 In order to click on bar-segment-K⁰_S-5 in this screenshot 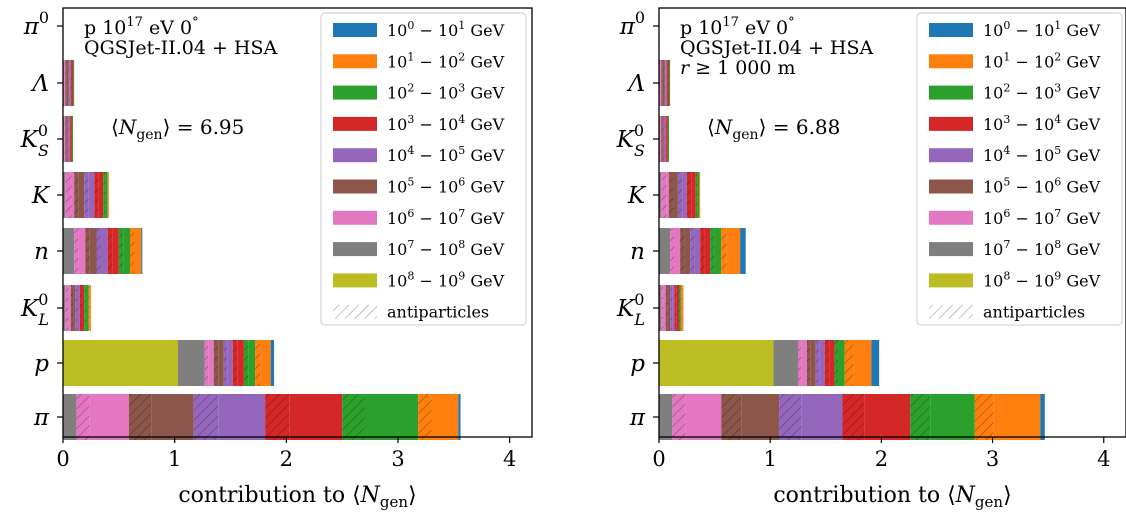, I will do `click(69, 139)`.